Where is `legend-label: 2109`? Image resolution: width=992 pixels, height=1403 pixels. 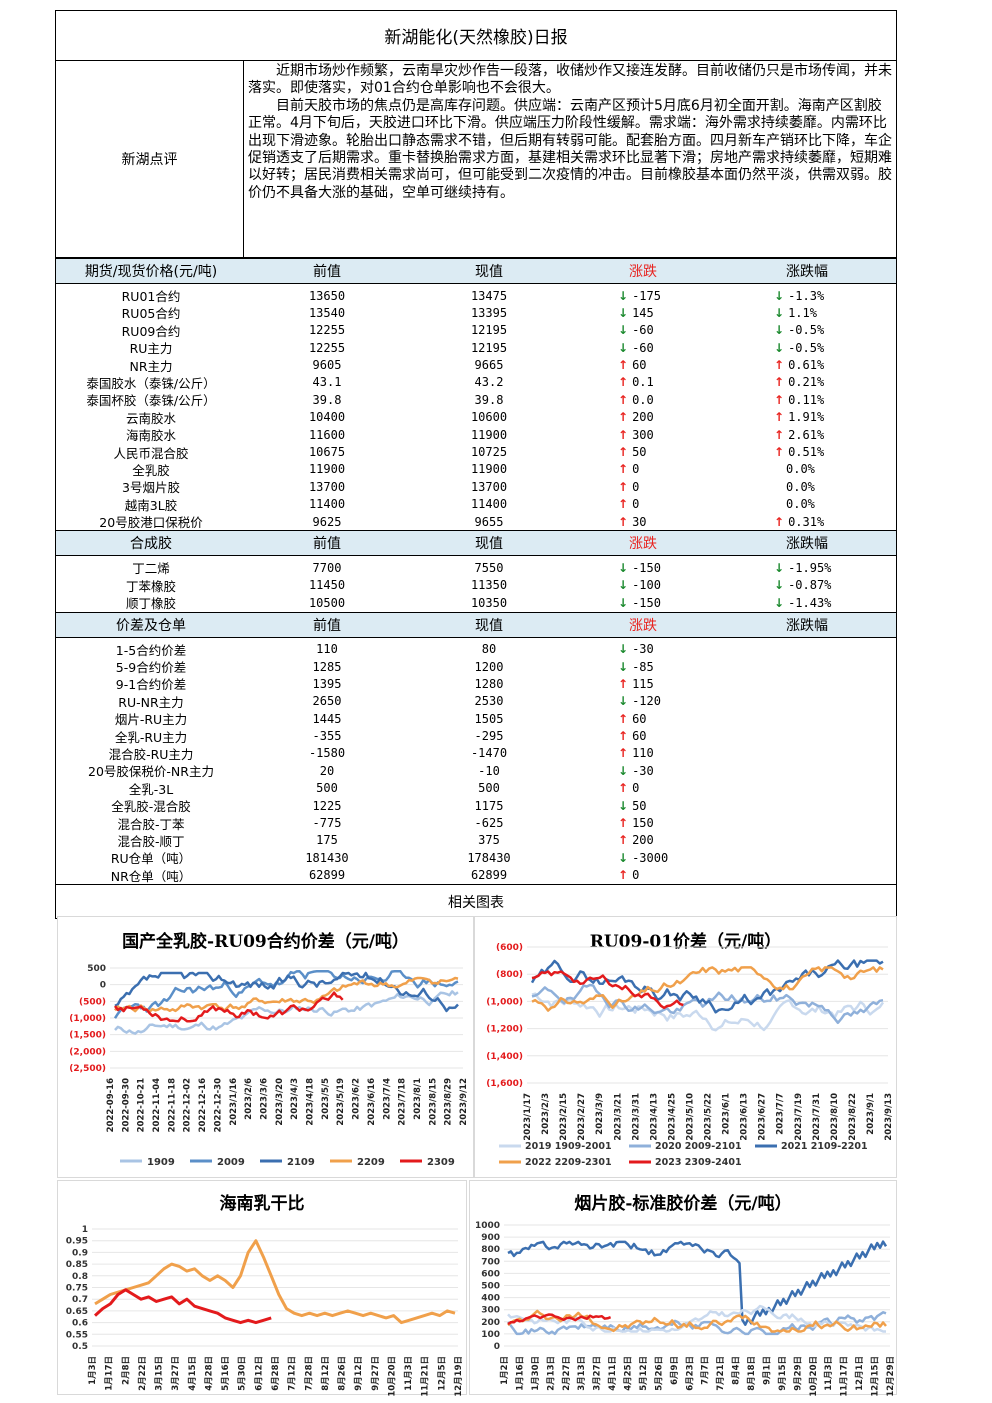
legend-label: 2109 is located at coordinates (301, 1162).